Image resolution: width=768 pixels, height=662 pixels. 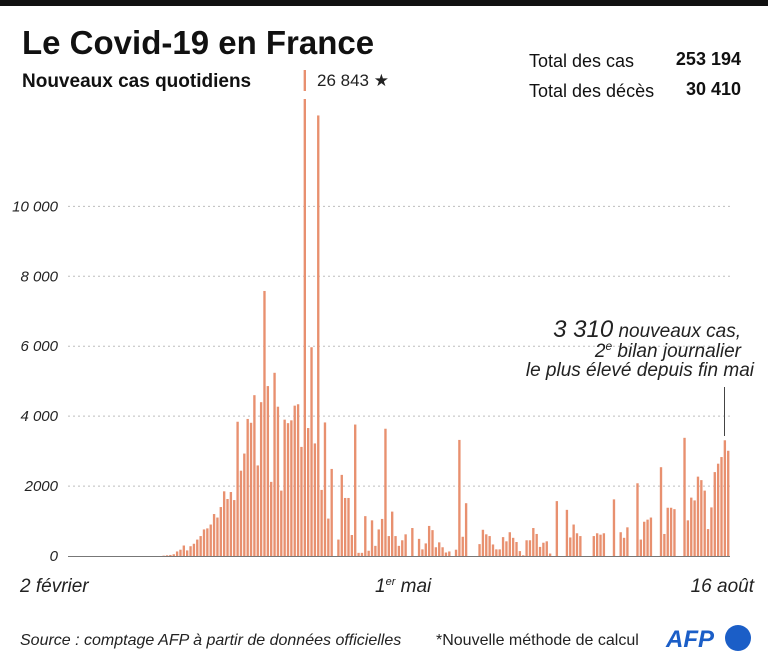 I want to click on x-tick-label: 16 août, so click(x=723, y=586).